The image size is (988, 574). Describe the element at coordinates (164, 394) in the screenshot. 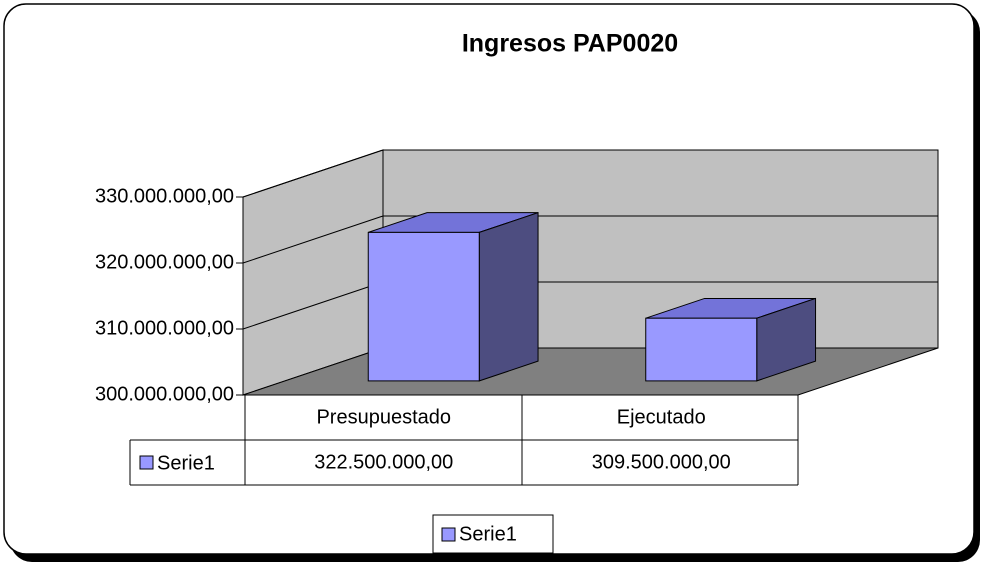

I see `y-tick-label: 300.000.000,00` at that location.